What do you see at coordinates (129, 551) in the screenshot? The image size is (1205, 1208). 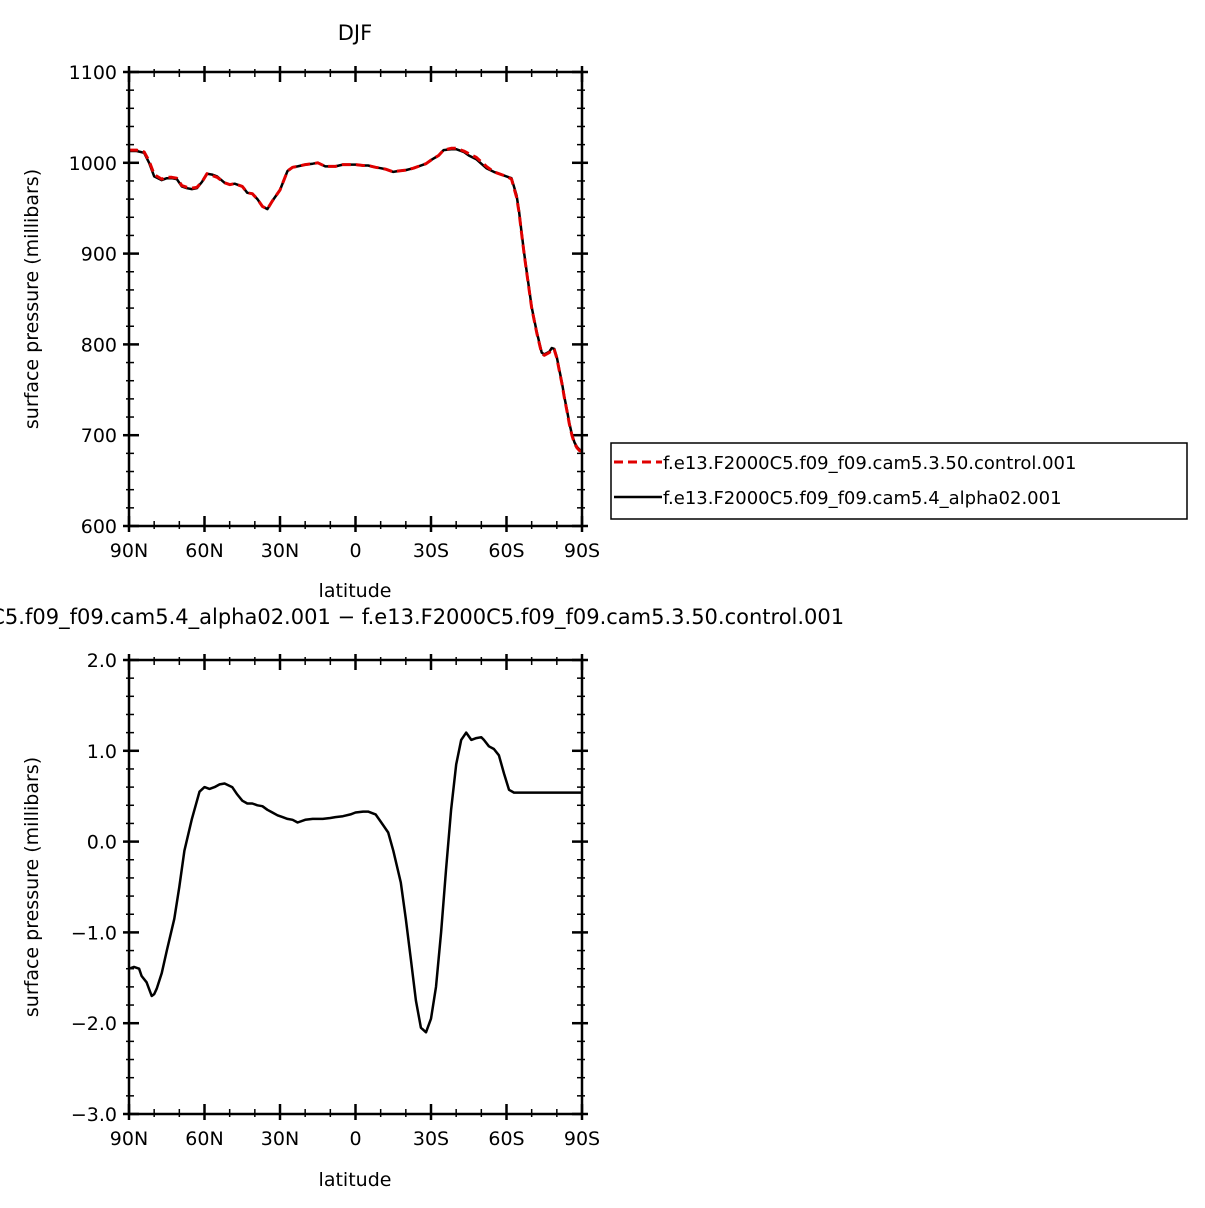 I see `top-x-tick-label: 90N` at bounding box center [129, 551].